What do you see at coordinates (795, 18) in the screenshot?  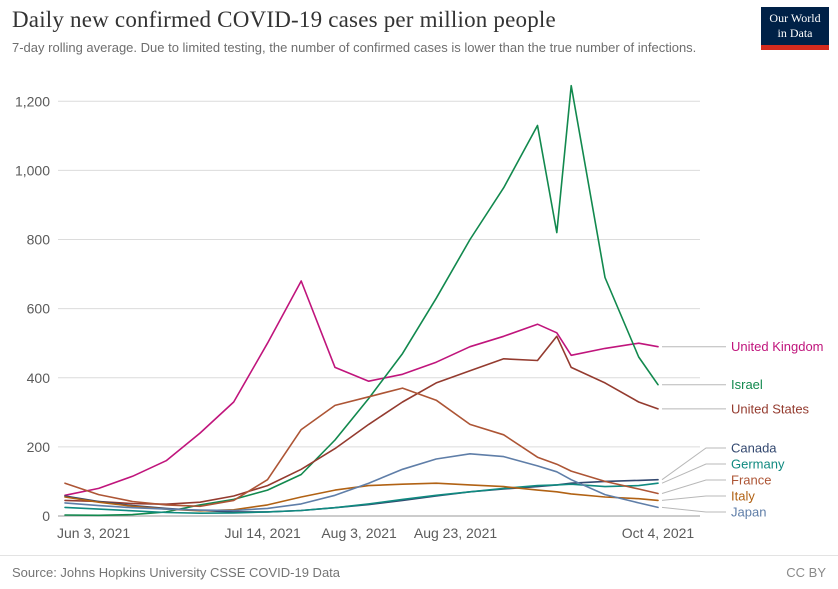 I see `owid-logo-line1: Our World` at bounding box center [795, 18].